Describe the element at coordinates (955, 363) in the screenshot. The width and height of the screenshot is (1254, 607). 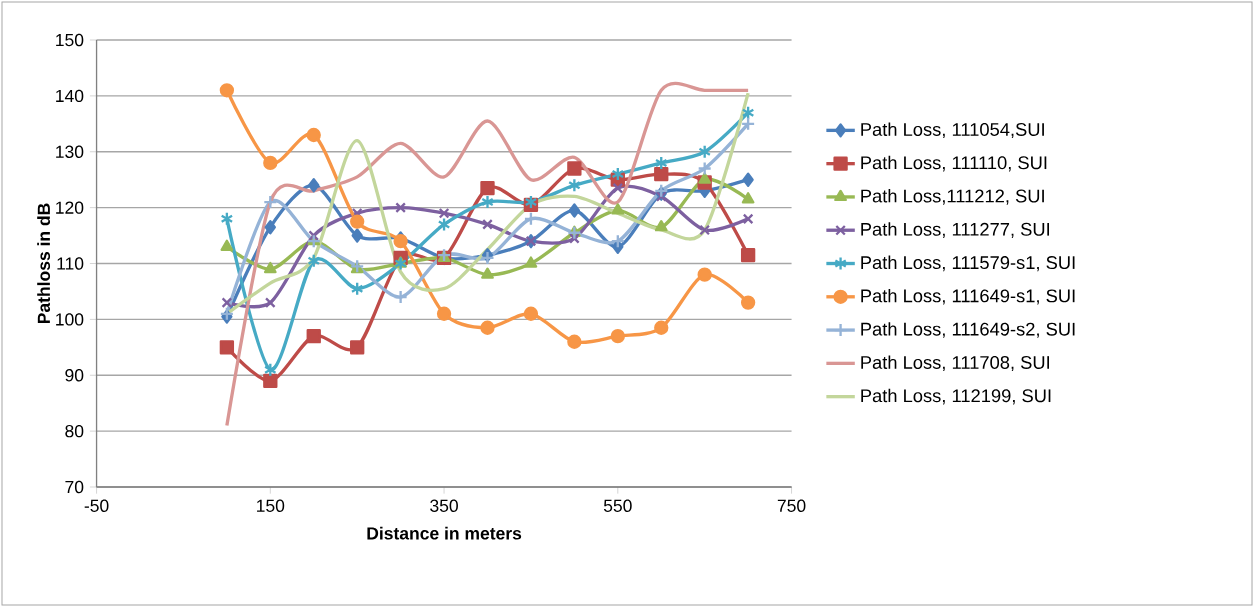
I see `legend-label: Path Loss, 111708, SUI` at that location.